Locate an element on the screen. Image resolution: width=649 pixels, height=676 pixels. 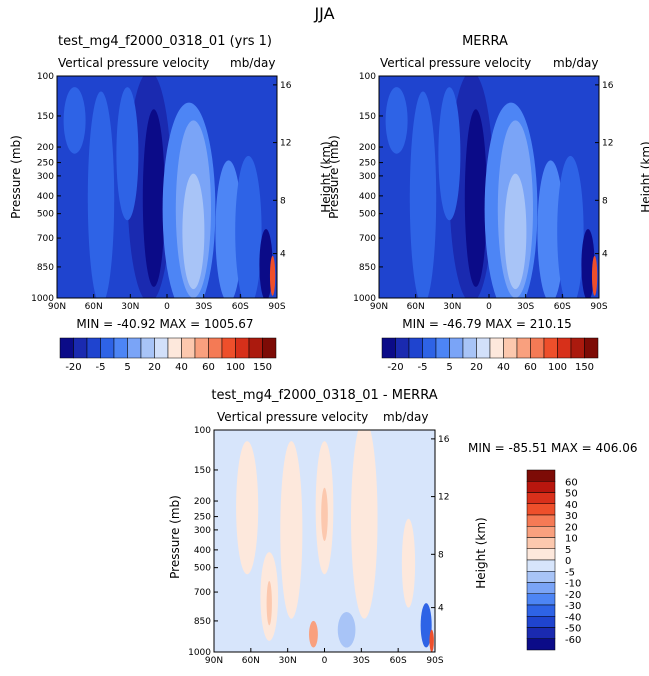
y-tick-label: 150 is located at coordinates (367, 117).